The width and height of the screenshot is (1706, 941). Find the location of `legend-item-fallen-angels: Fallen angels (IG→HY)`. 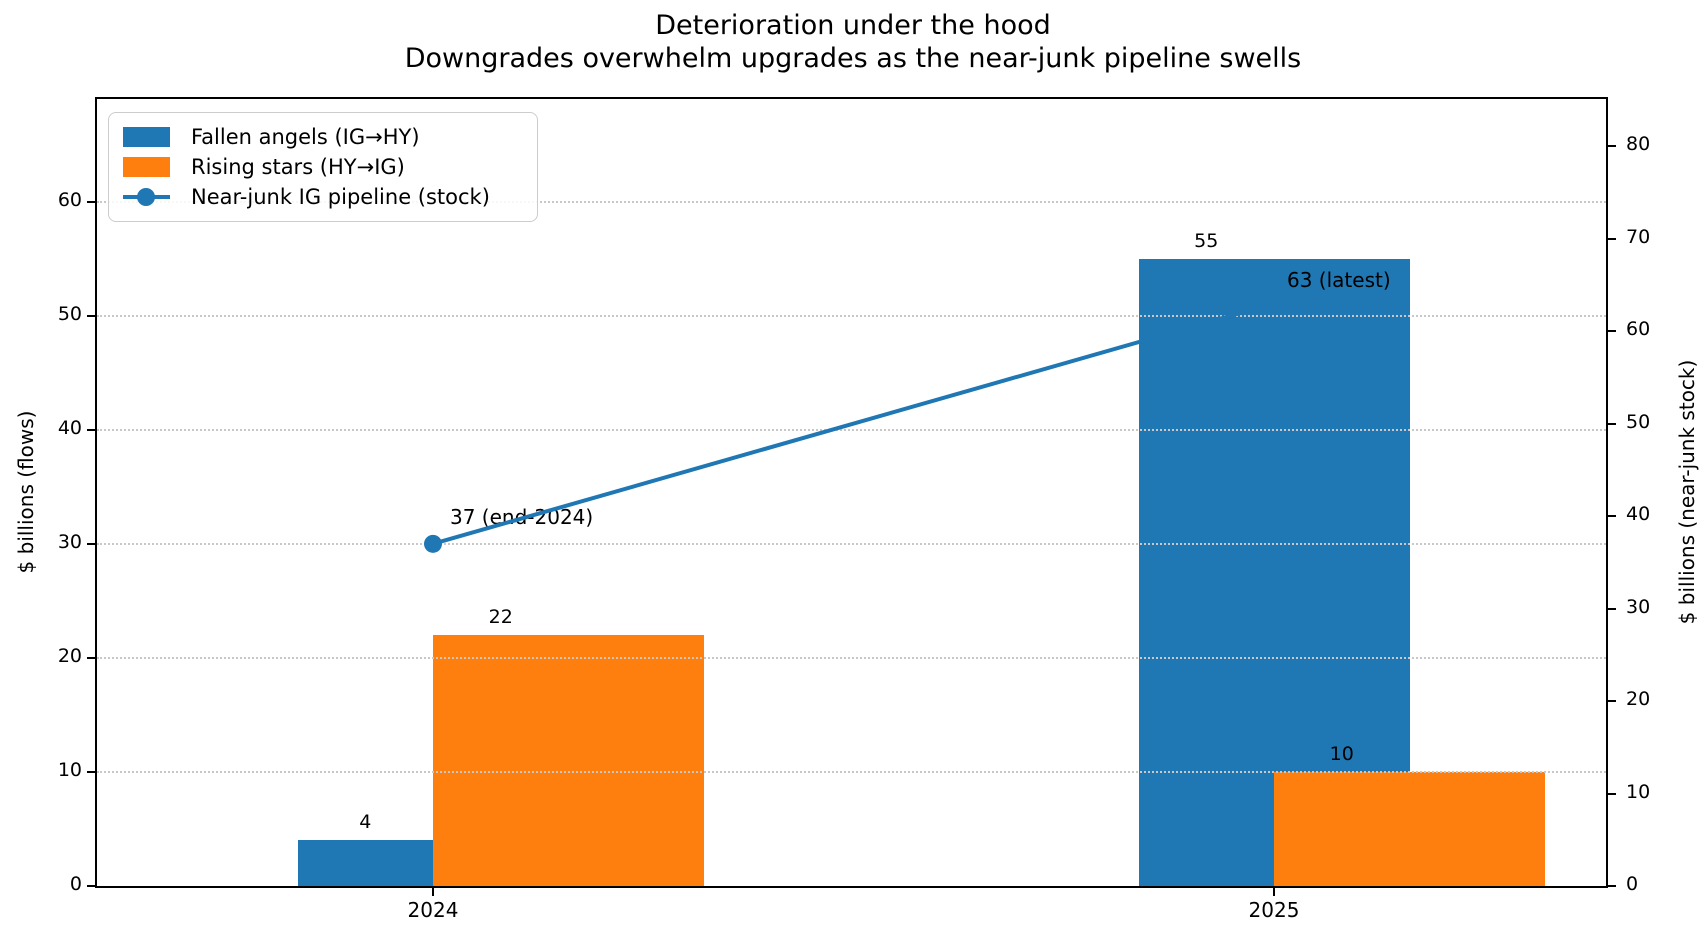

legend-item-fallen-angels: Fallen angels (IG→HY) is located at coordinates (323, 137).